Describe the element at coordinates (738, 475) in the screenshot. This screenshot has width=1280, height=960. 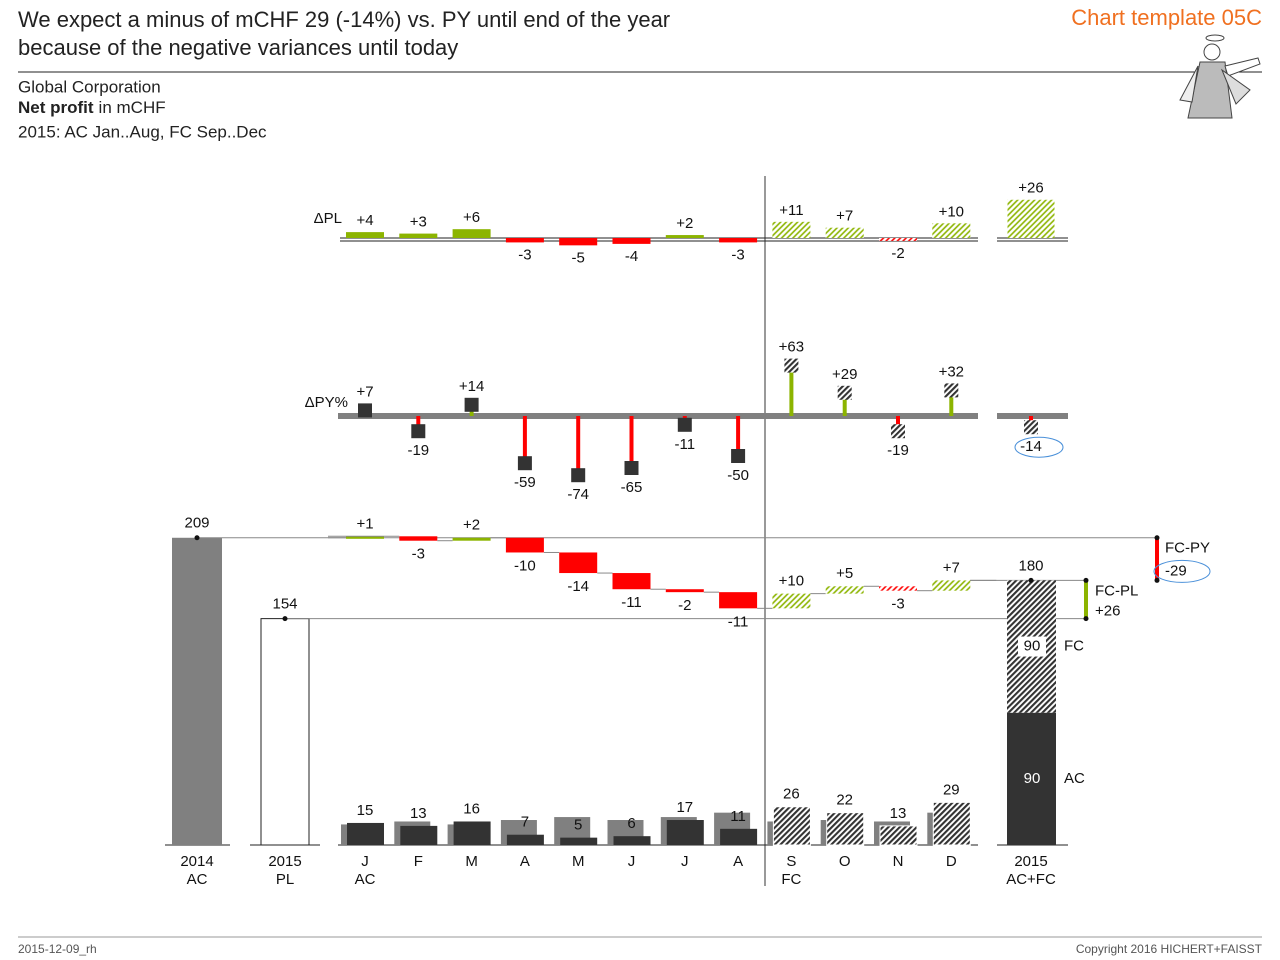
I see `value-label: -50` at that location.